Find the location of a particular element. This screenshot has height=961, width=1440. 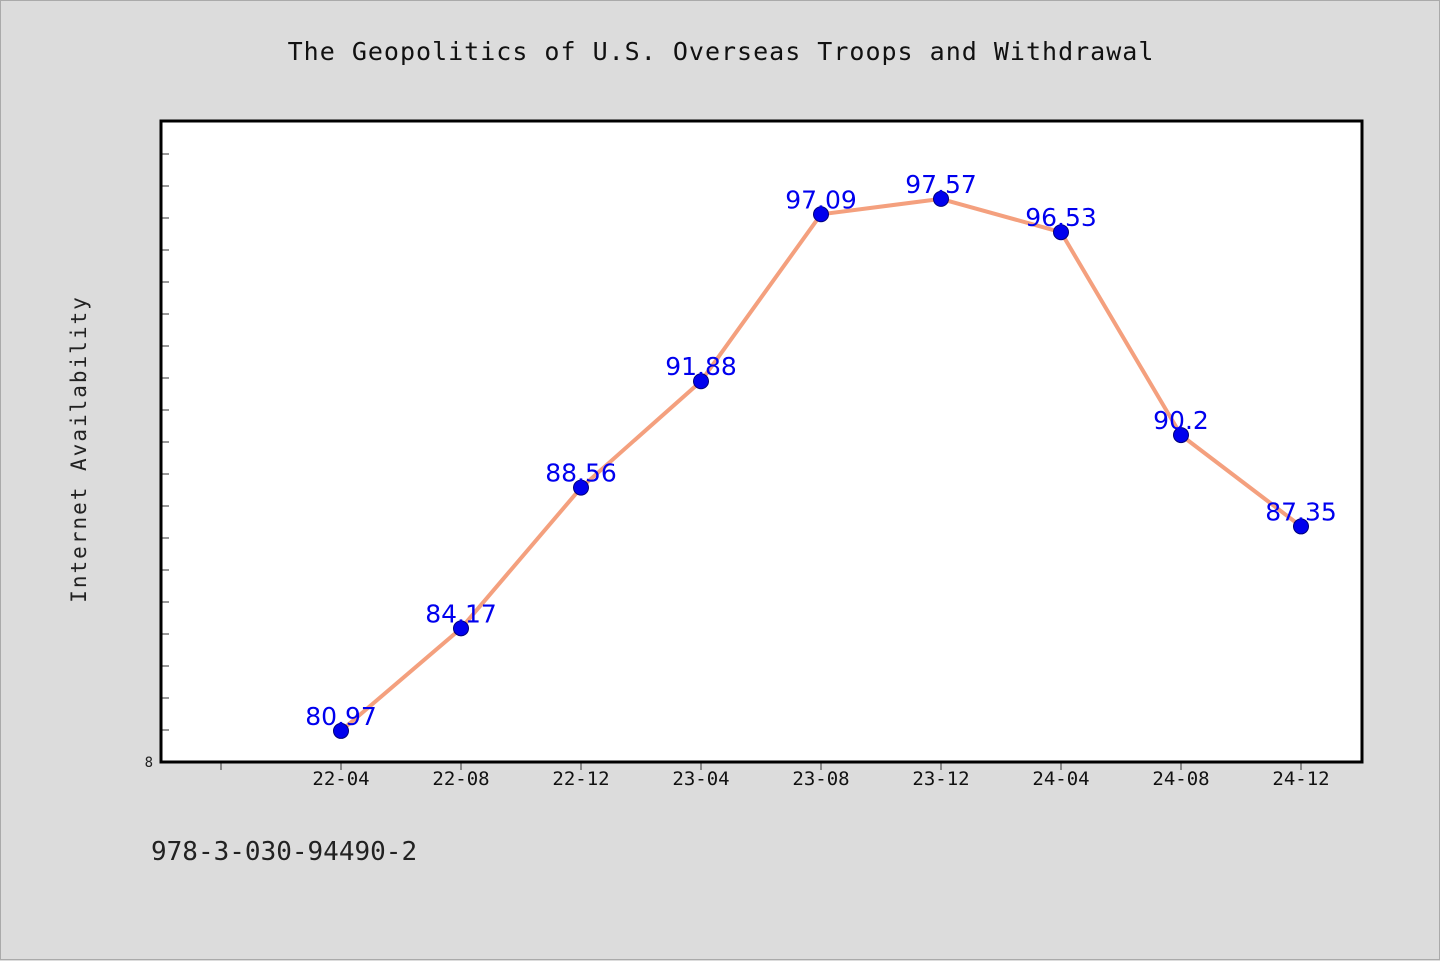

data-label: 91.88 is located at coordinates (701, 366).